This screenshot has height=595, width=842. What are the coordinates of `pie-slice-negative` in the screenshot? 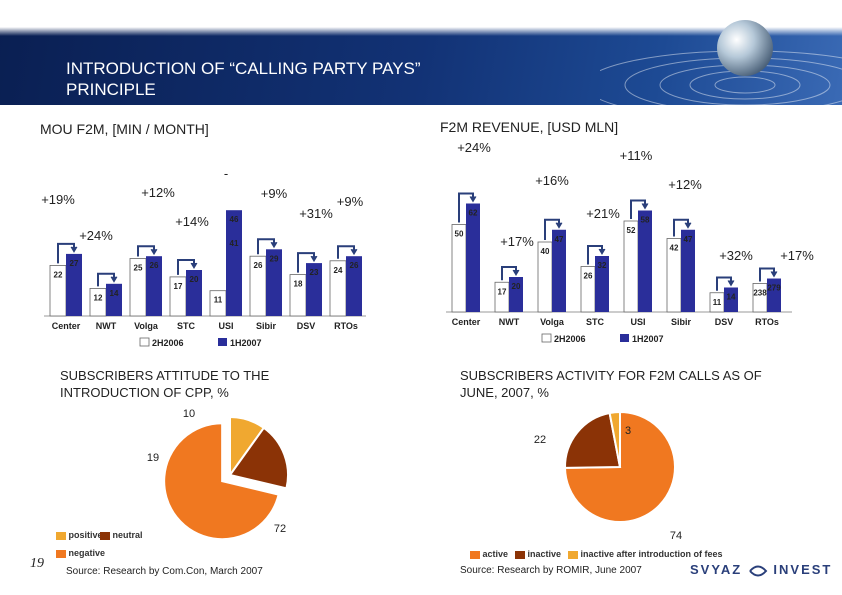 It's located at (221, 481).